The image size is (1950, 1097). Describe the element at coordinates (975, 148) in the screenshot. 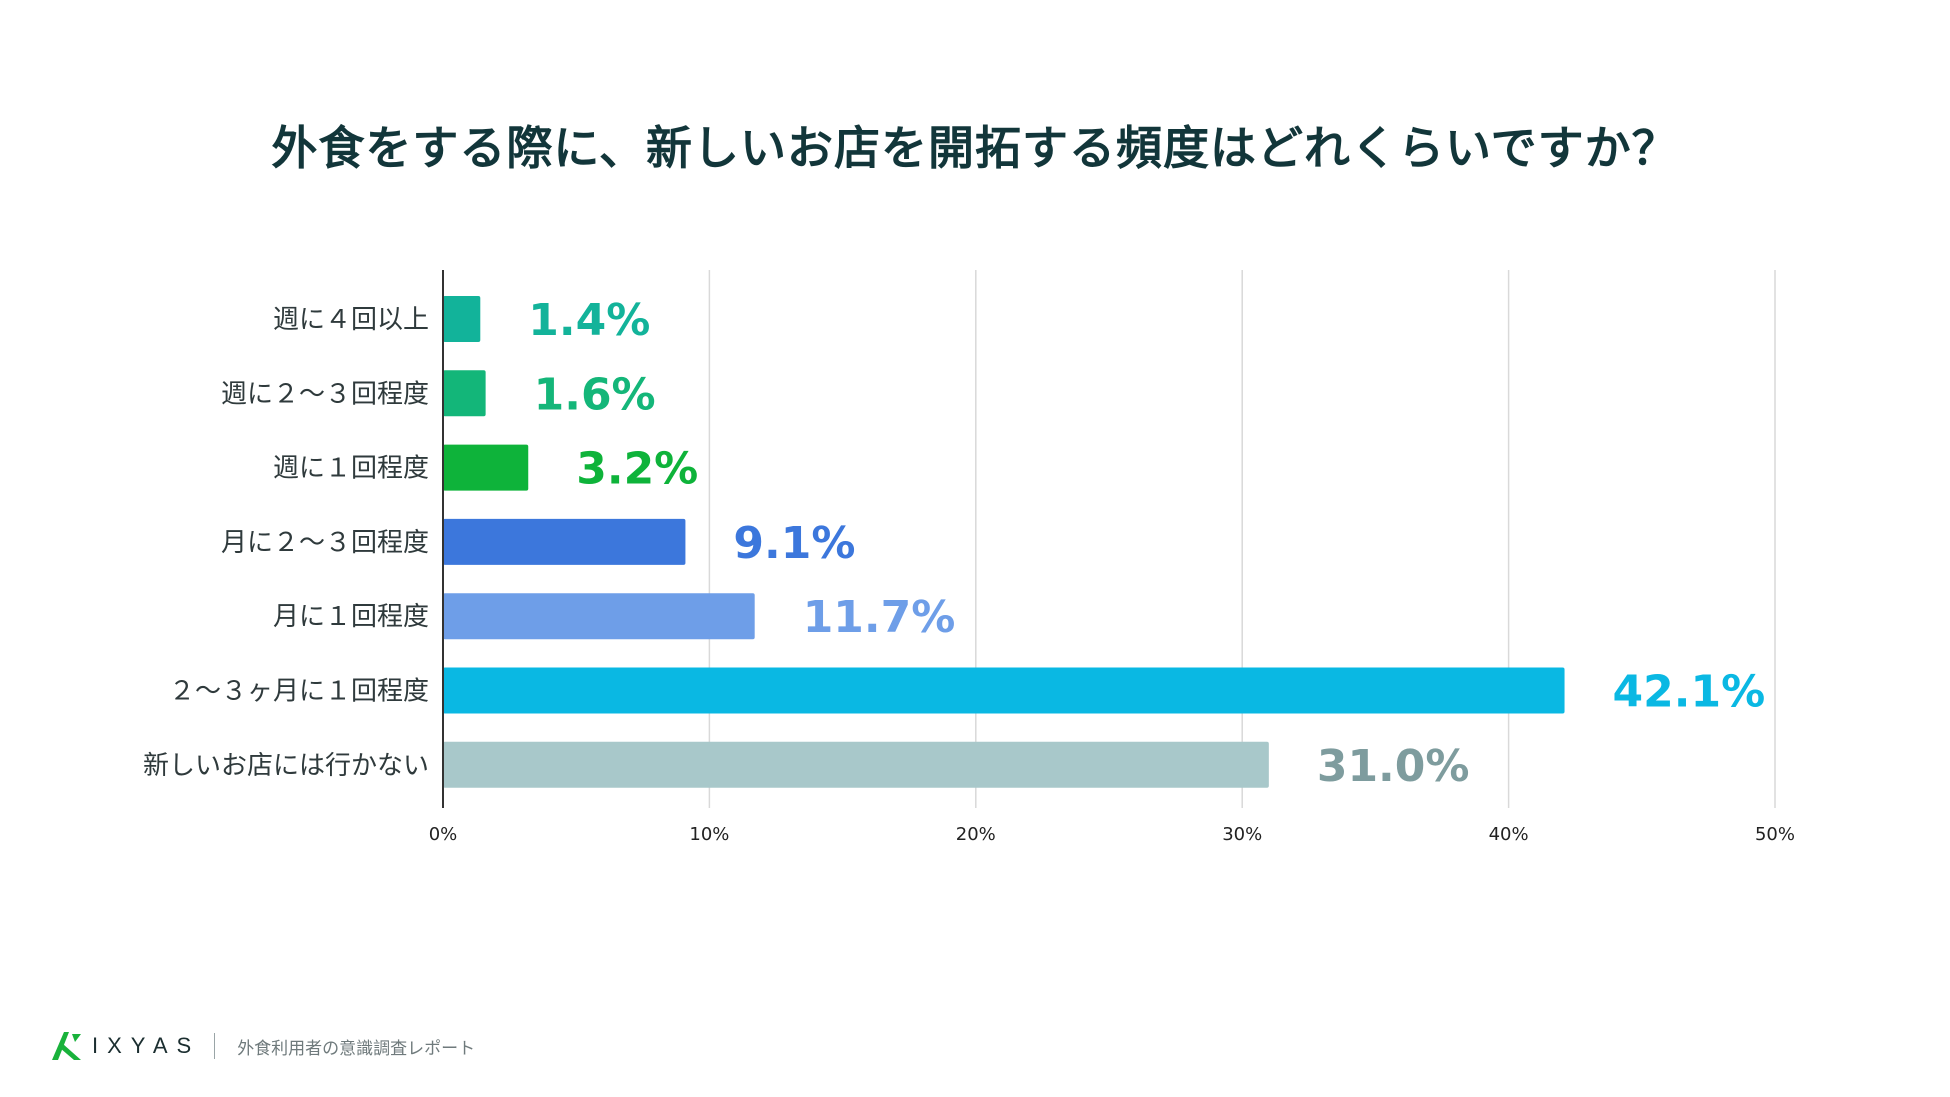

I see `chart-title: 外食をする際に、新しいお店を開拓する頻度はどれくらいですか？` at that location.